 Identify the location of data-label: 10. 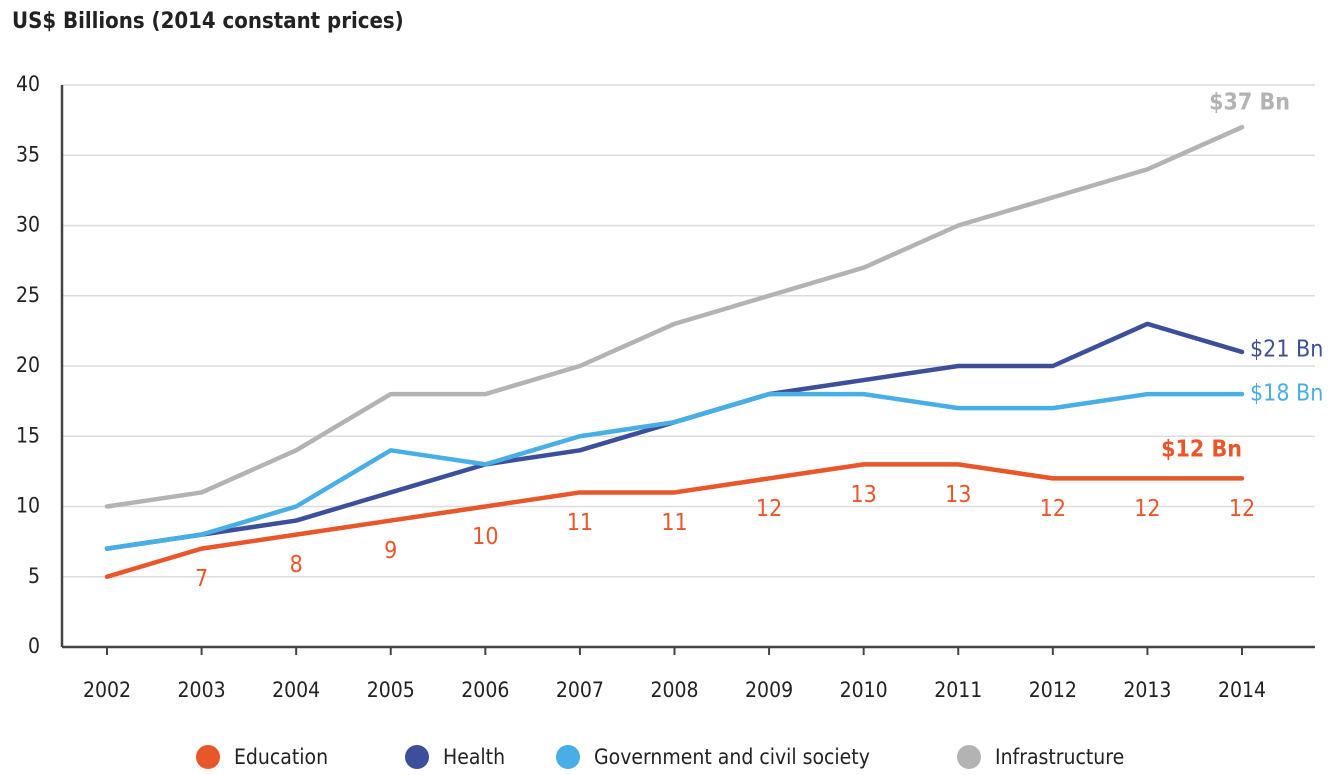
(485, 537).